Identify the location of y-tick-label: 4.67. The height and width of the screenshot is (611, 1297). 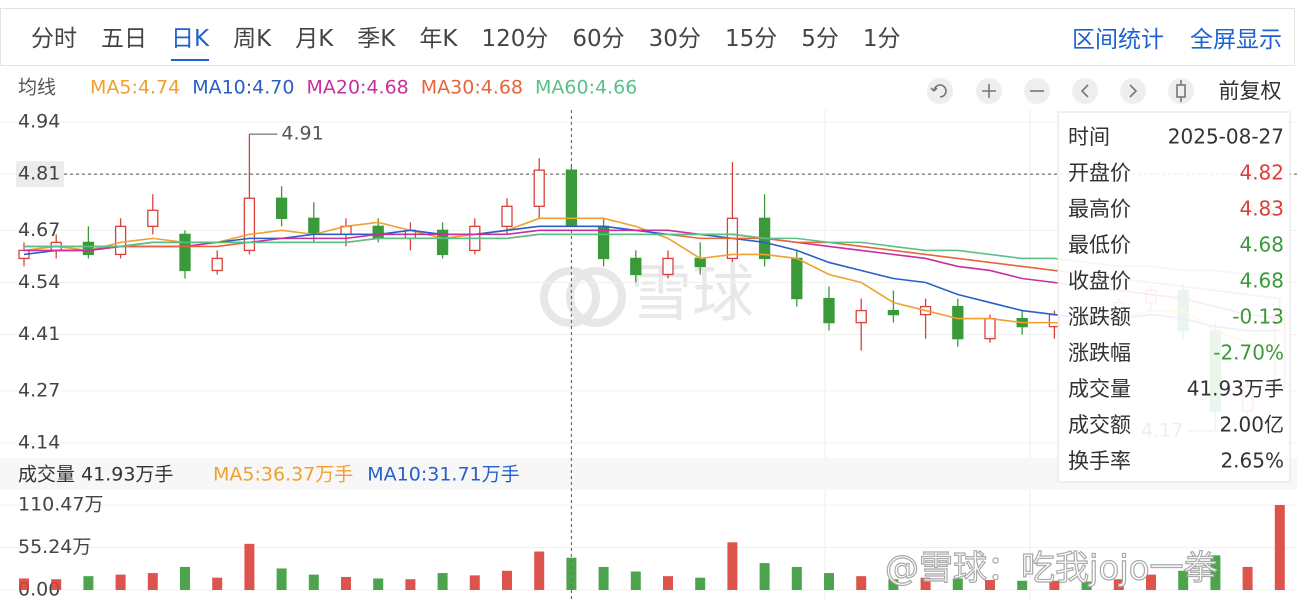
(39, 230).